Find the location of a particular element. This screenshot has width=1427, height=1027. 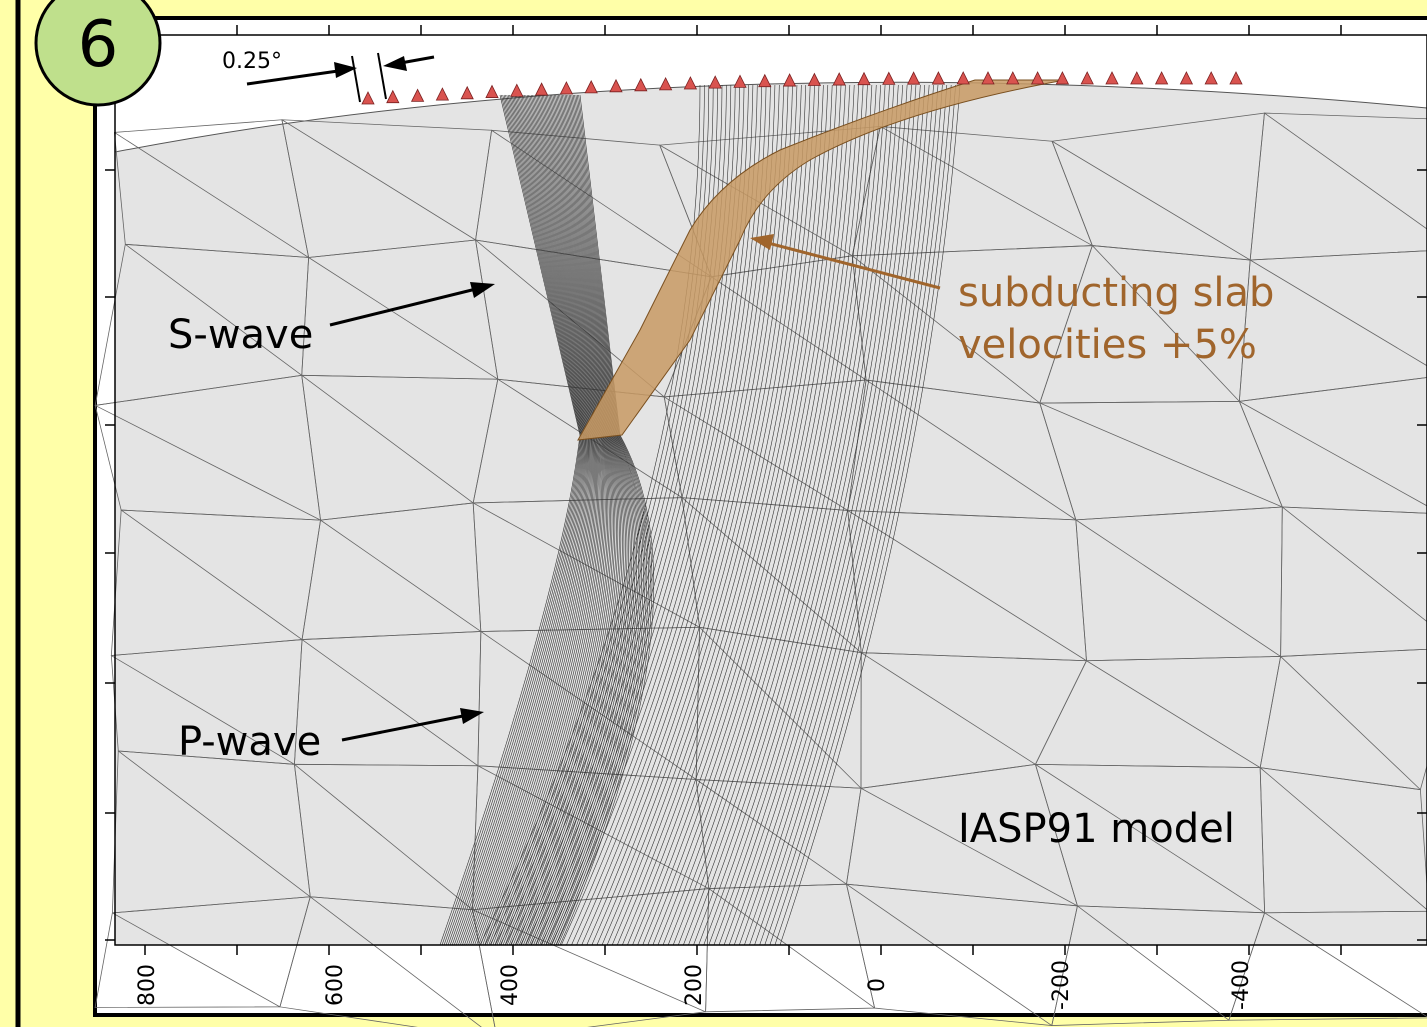

model-label: IASP91 model is located at coordinates (1096, 829).